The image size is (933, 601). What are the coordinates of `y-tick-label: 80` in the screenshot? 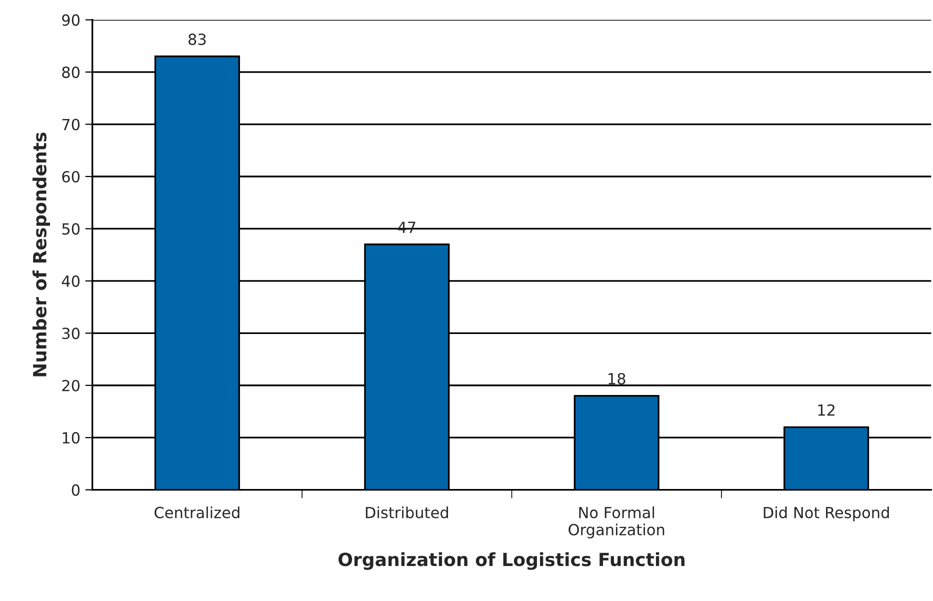 It's located at (71, 72).